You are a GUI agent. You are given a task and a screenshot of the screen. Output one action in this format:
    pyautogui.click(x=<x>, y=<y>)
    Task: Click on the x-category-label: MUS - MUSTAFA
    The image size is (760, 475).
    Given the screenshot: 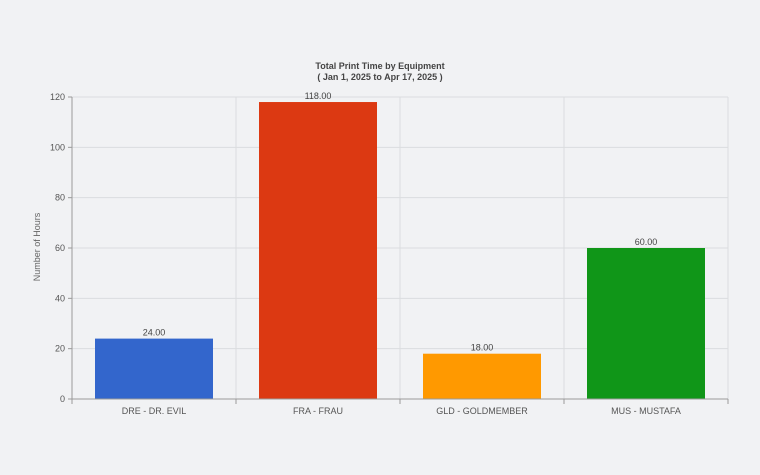 What is the action you would take?
    pyautogui.click(x=646, y=411)
    